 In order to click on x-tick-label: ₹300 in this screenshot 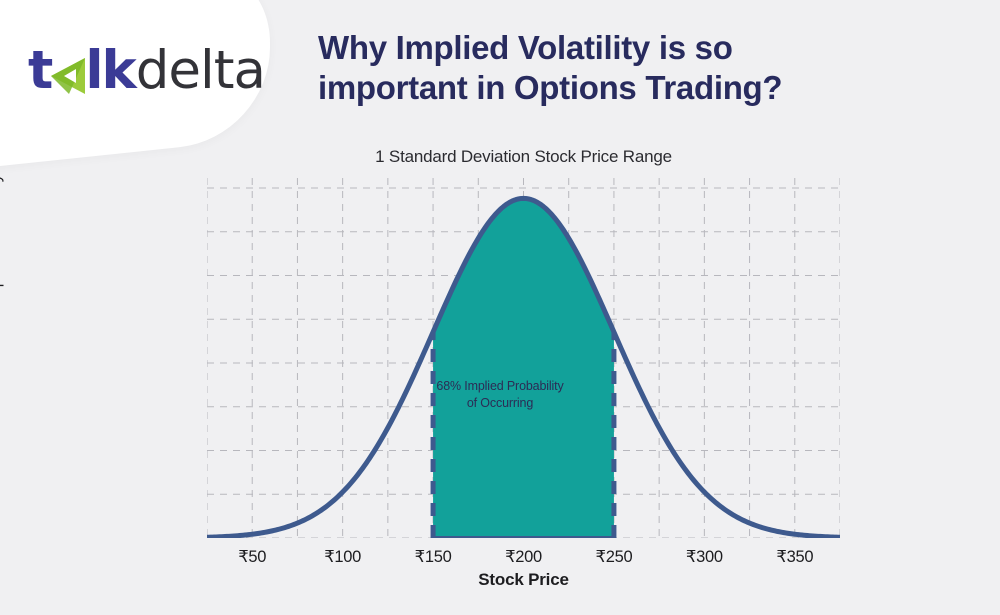, I will do `click(704, 557)`.